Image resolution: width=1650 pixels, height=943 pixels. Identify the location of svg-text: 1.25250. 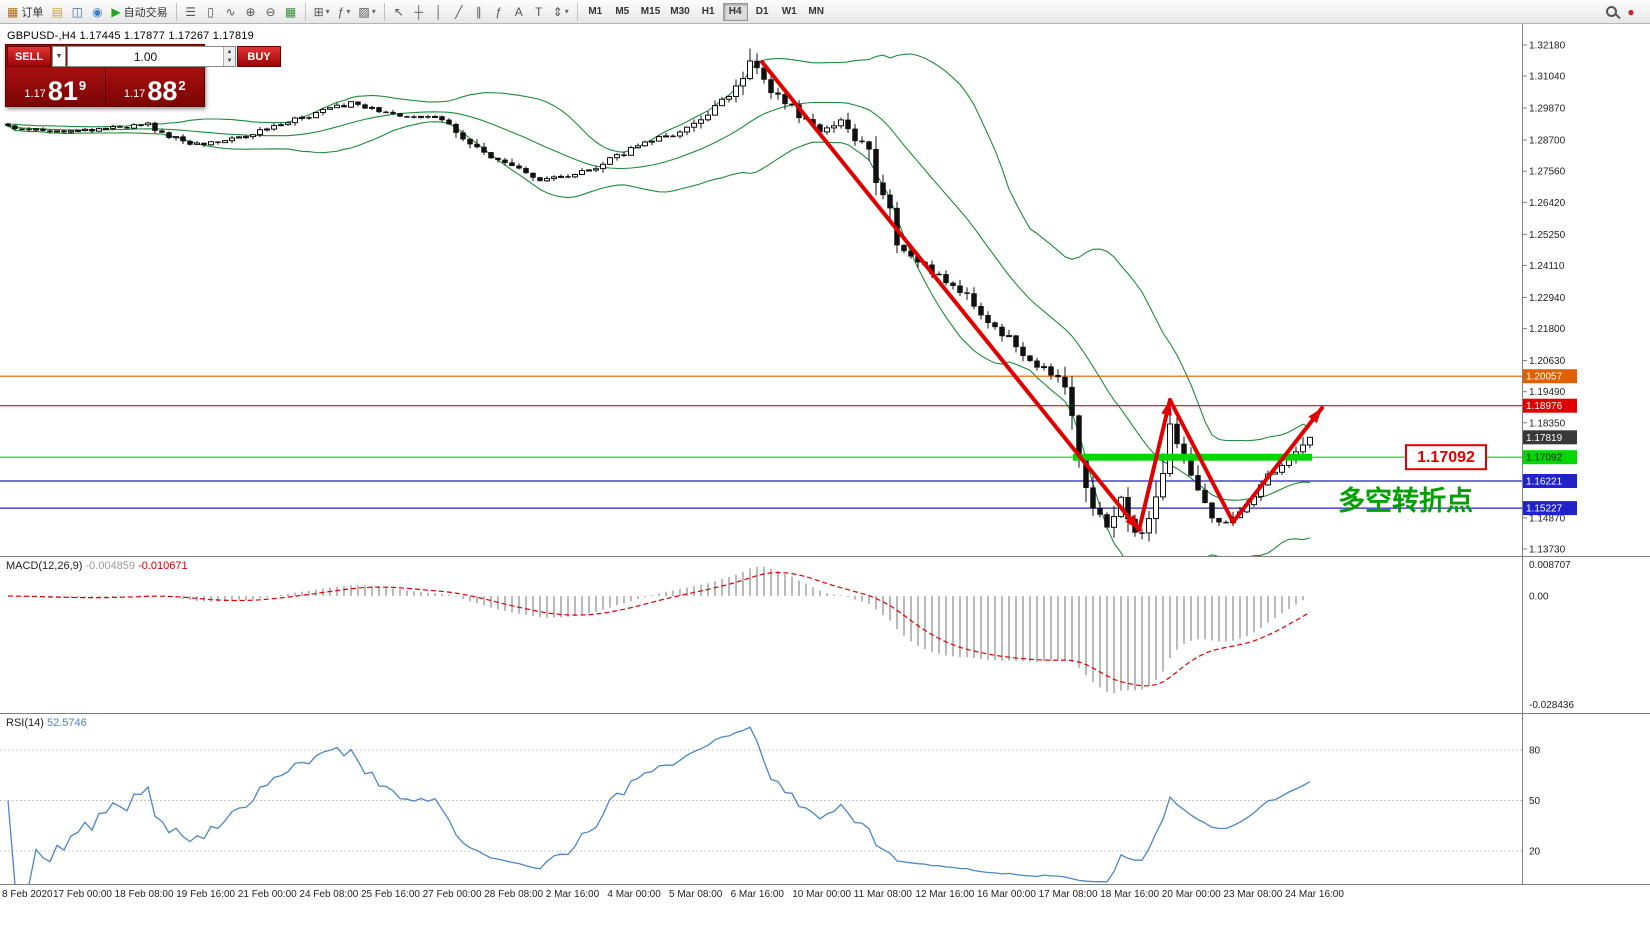
(1547, 235).